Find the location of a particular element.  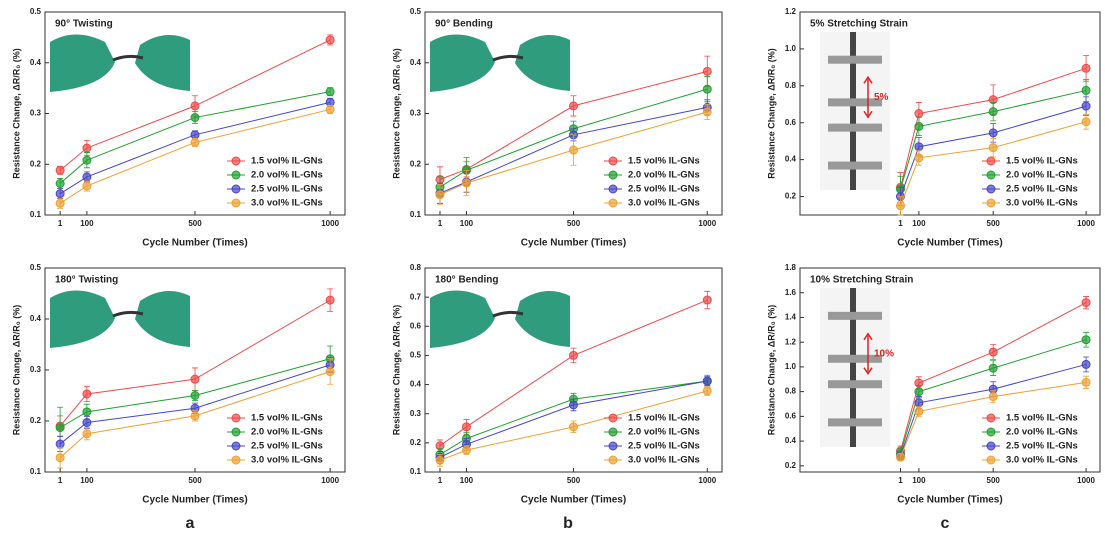

y-tick-label: 0.8 is located at coordinates (791, 391).